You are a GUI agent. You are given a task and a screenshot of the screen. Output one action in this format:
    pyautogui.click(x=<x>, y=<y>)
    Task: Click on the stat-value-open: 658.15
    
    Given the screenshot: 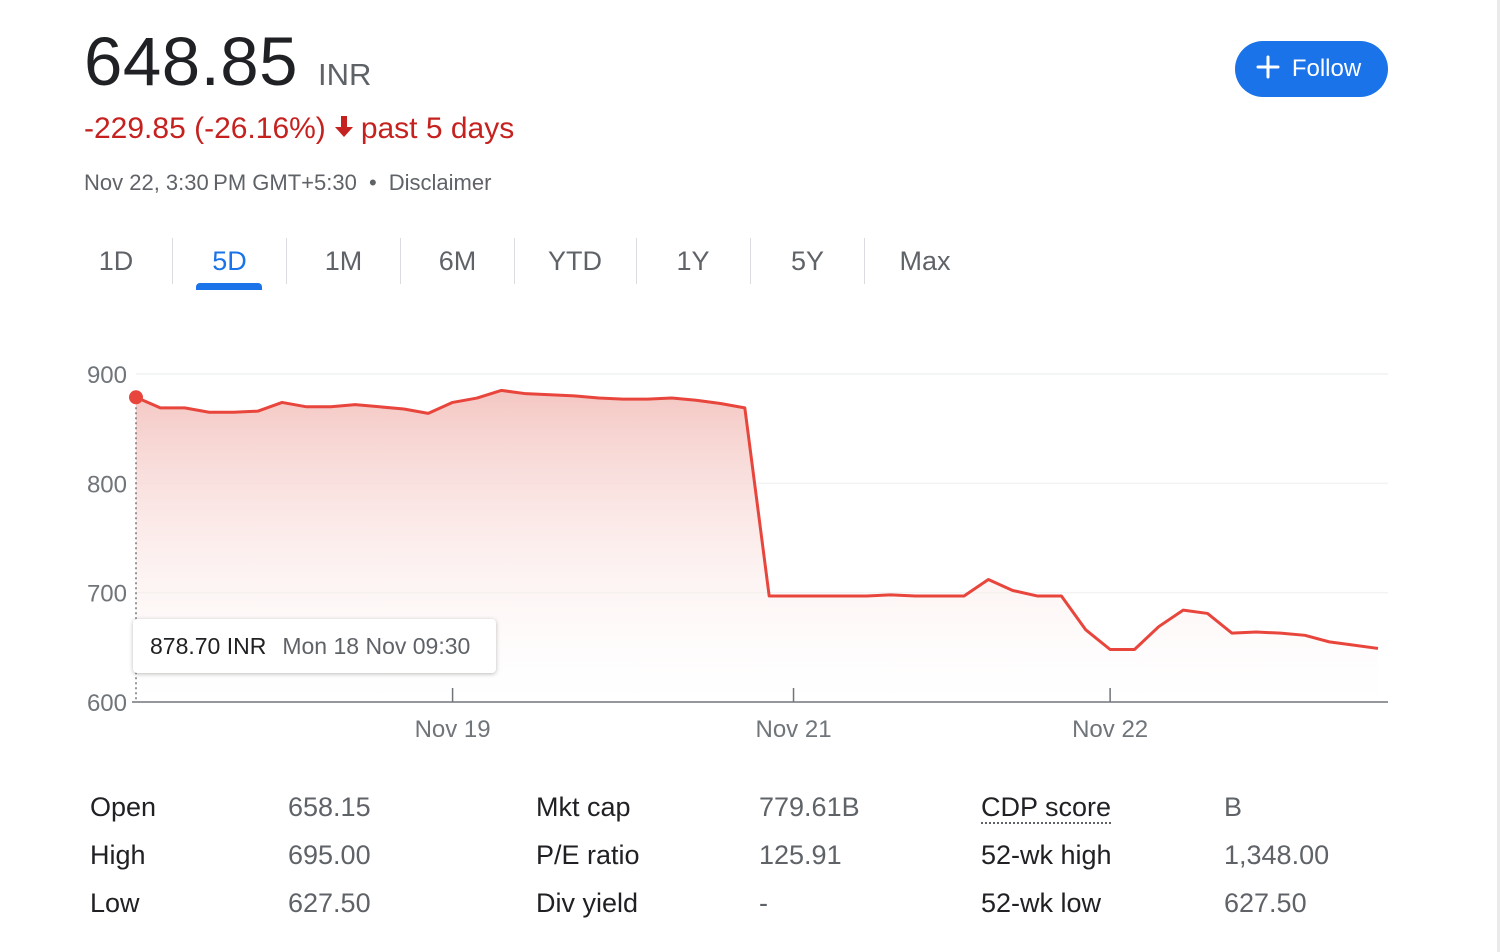 What is the action you would take?
    pyautogui.click(x=329, y=807)
    